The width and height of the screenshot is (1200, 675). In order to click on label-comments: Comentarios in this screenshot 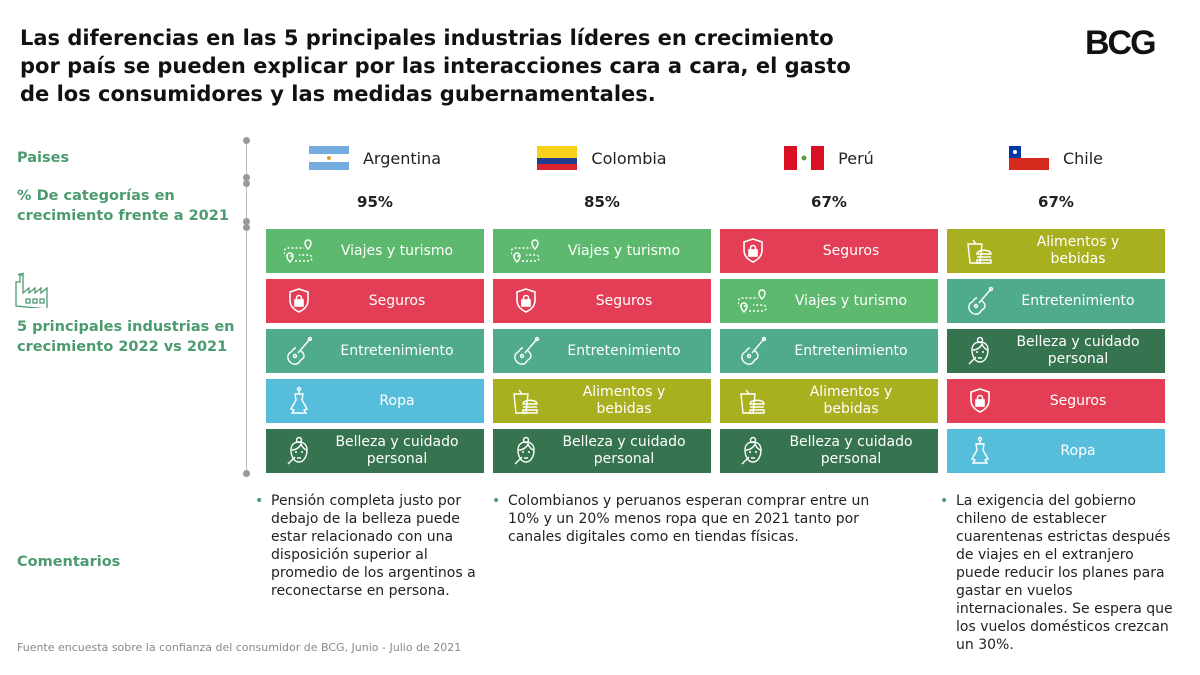, I will do `click(69, 562)`.